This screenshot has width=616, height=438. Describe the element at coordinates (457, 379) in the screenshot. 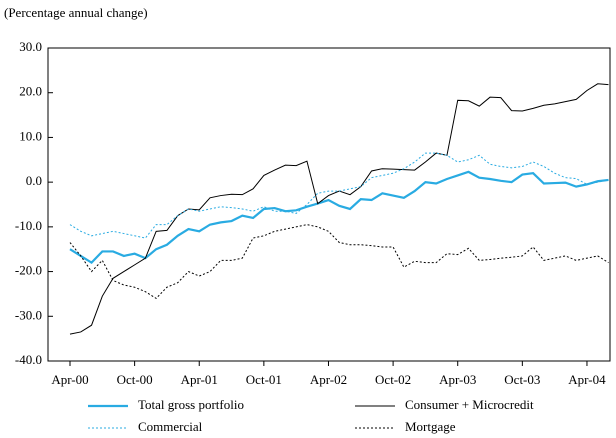

I see `x-tick-label: Apr-03` at that location.